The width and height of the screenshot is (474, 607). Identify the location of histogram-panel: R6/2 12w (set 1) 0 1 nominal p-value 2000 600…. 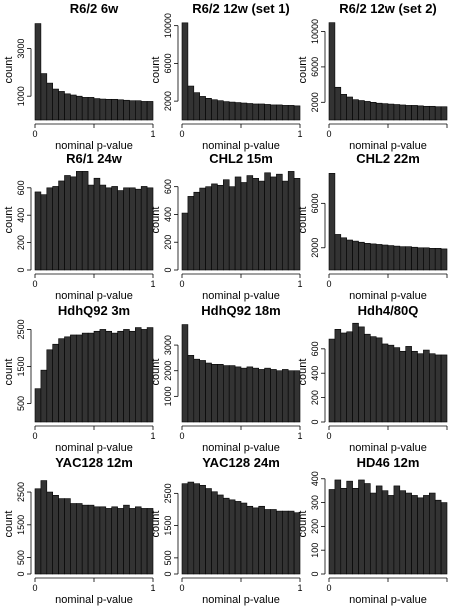
(226, 76).